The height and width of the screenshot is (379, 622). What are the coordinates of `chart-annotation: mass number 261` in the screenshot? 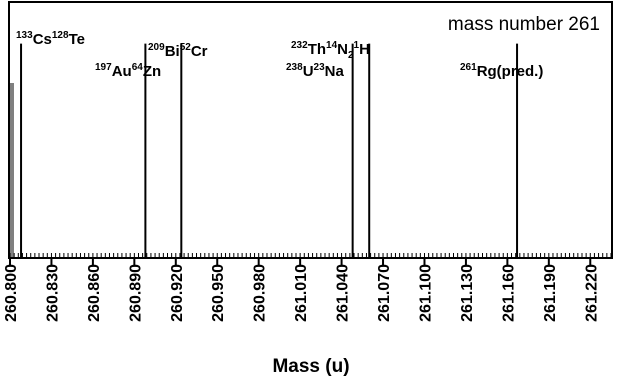 It's located at (524, 24).